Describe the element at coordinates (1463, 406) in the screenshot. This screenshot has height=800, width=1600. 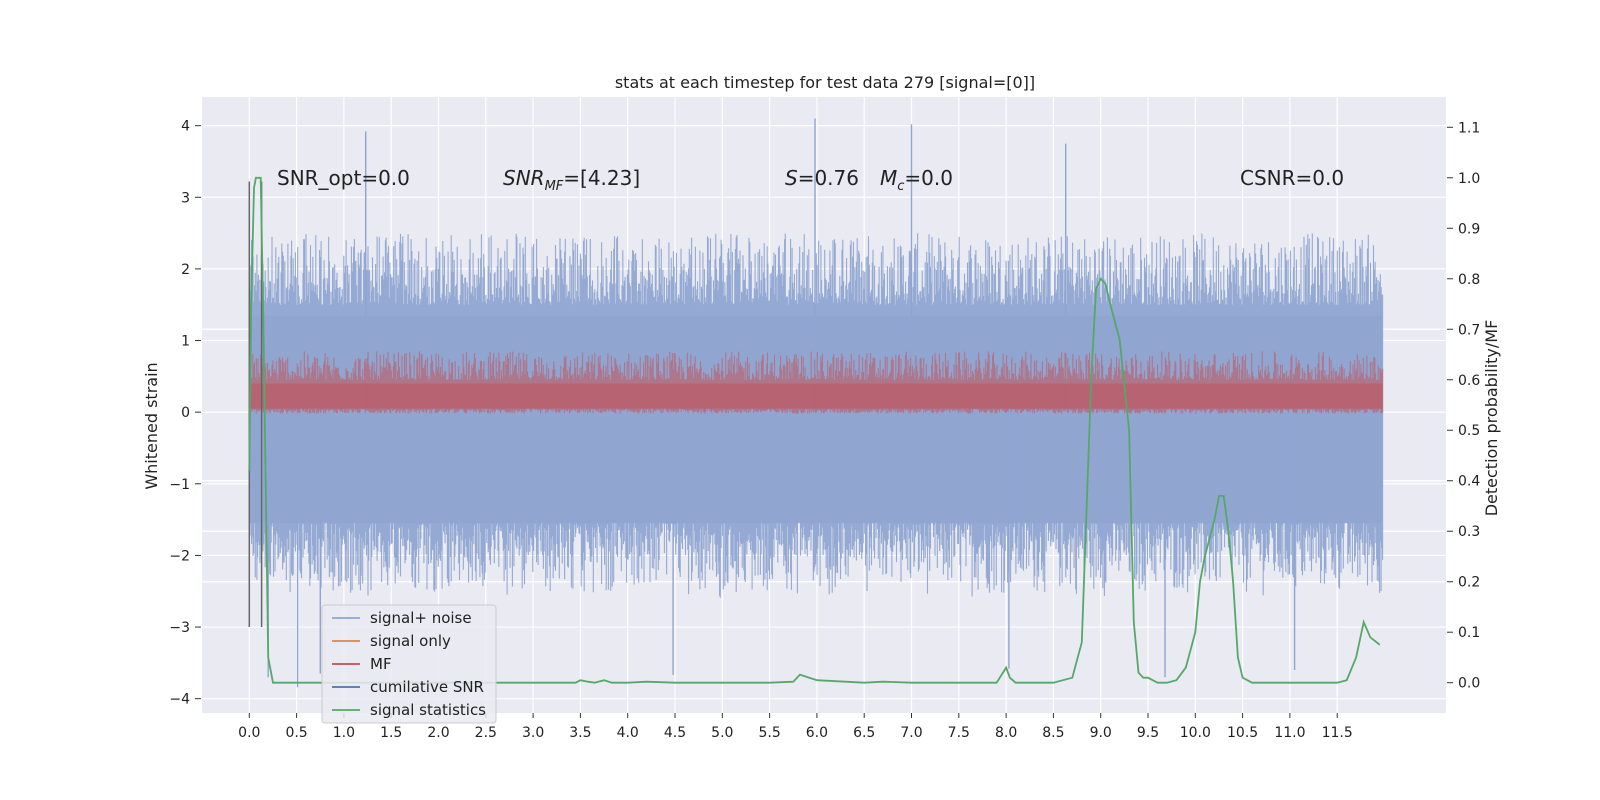
I see `y-axis-right: 0.0 0.1 0.2 0.3 0.4 0.5 0.6 0.7 0.8 0.9 1.0 1.1` at that location.